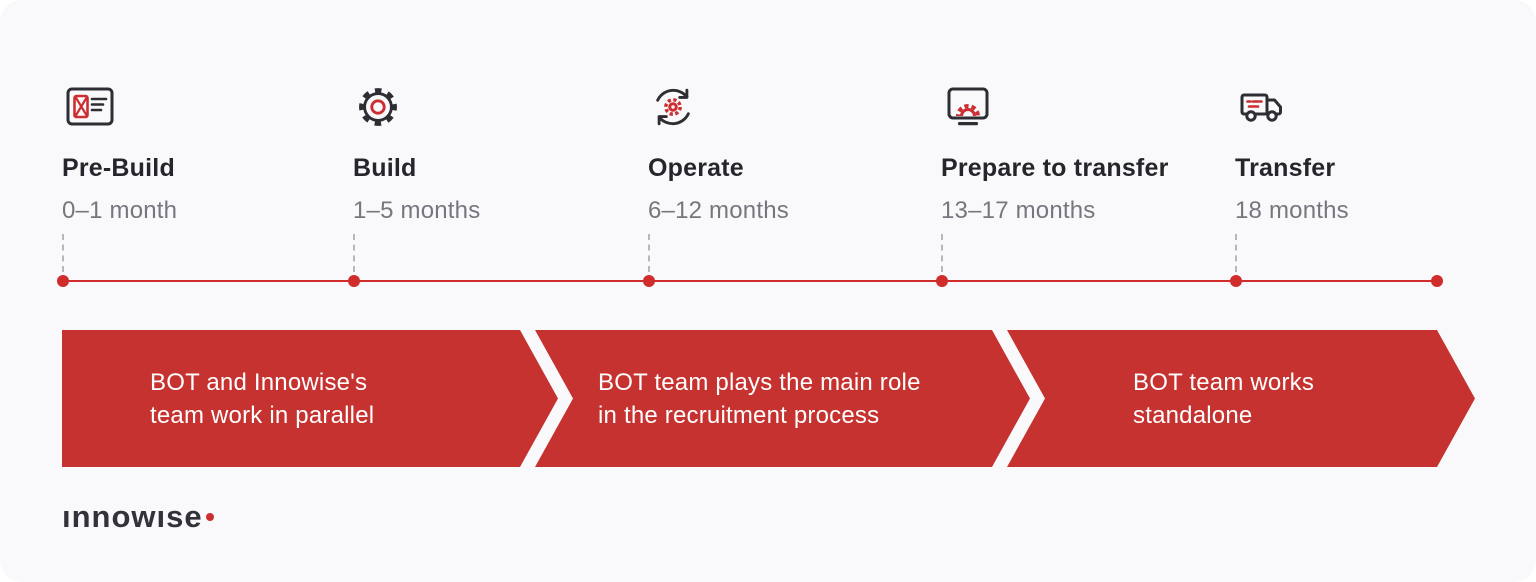 The width and height of the screenshot is (1536, 582). Describe the element at coordinates (1018, 210) in the screenshot. I see `phase-duration: 13–17 months` at that location.